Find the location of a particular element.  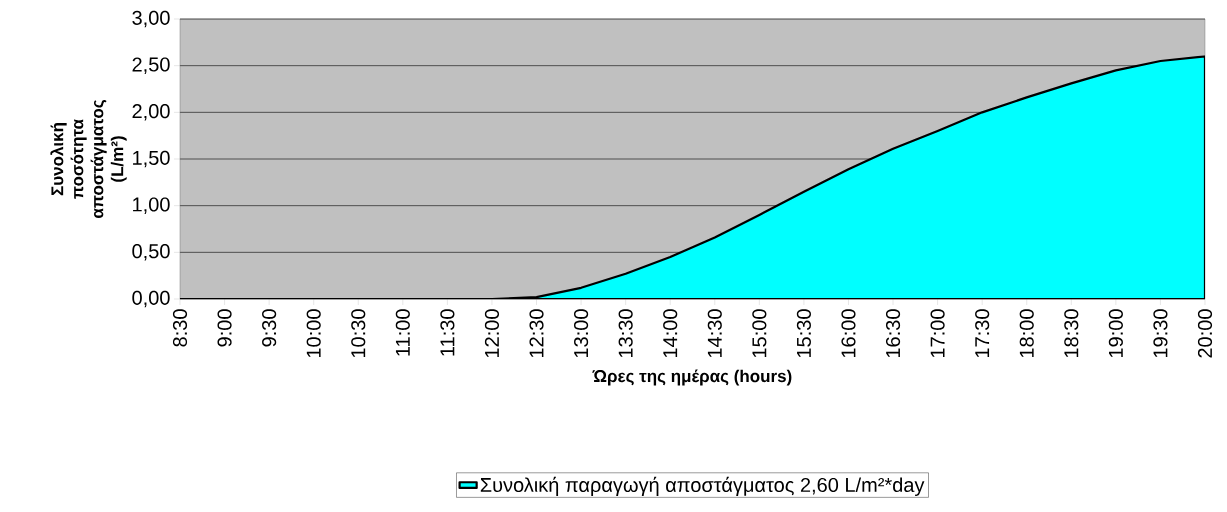

x-tick-label: 13:30 is located at coordinates (625, 333).